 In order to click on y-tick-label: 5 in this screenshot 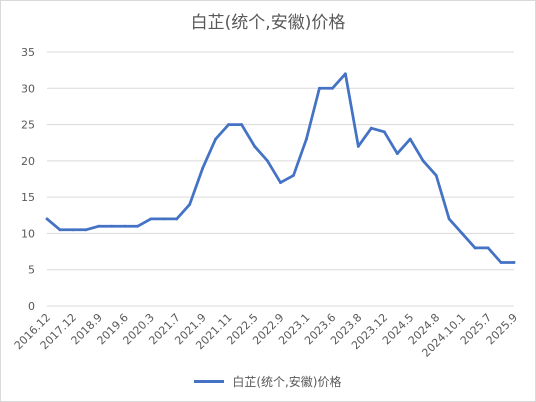, I will do `click(31, 270)`.